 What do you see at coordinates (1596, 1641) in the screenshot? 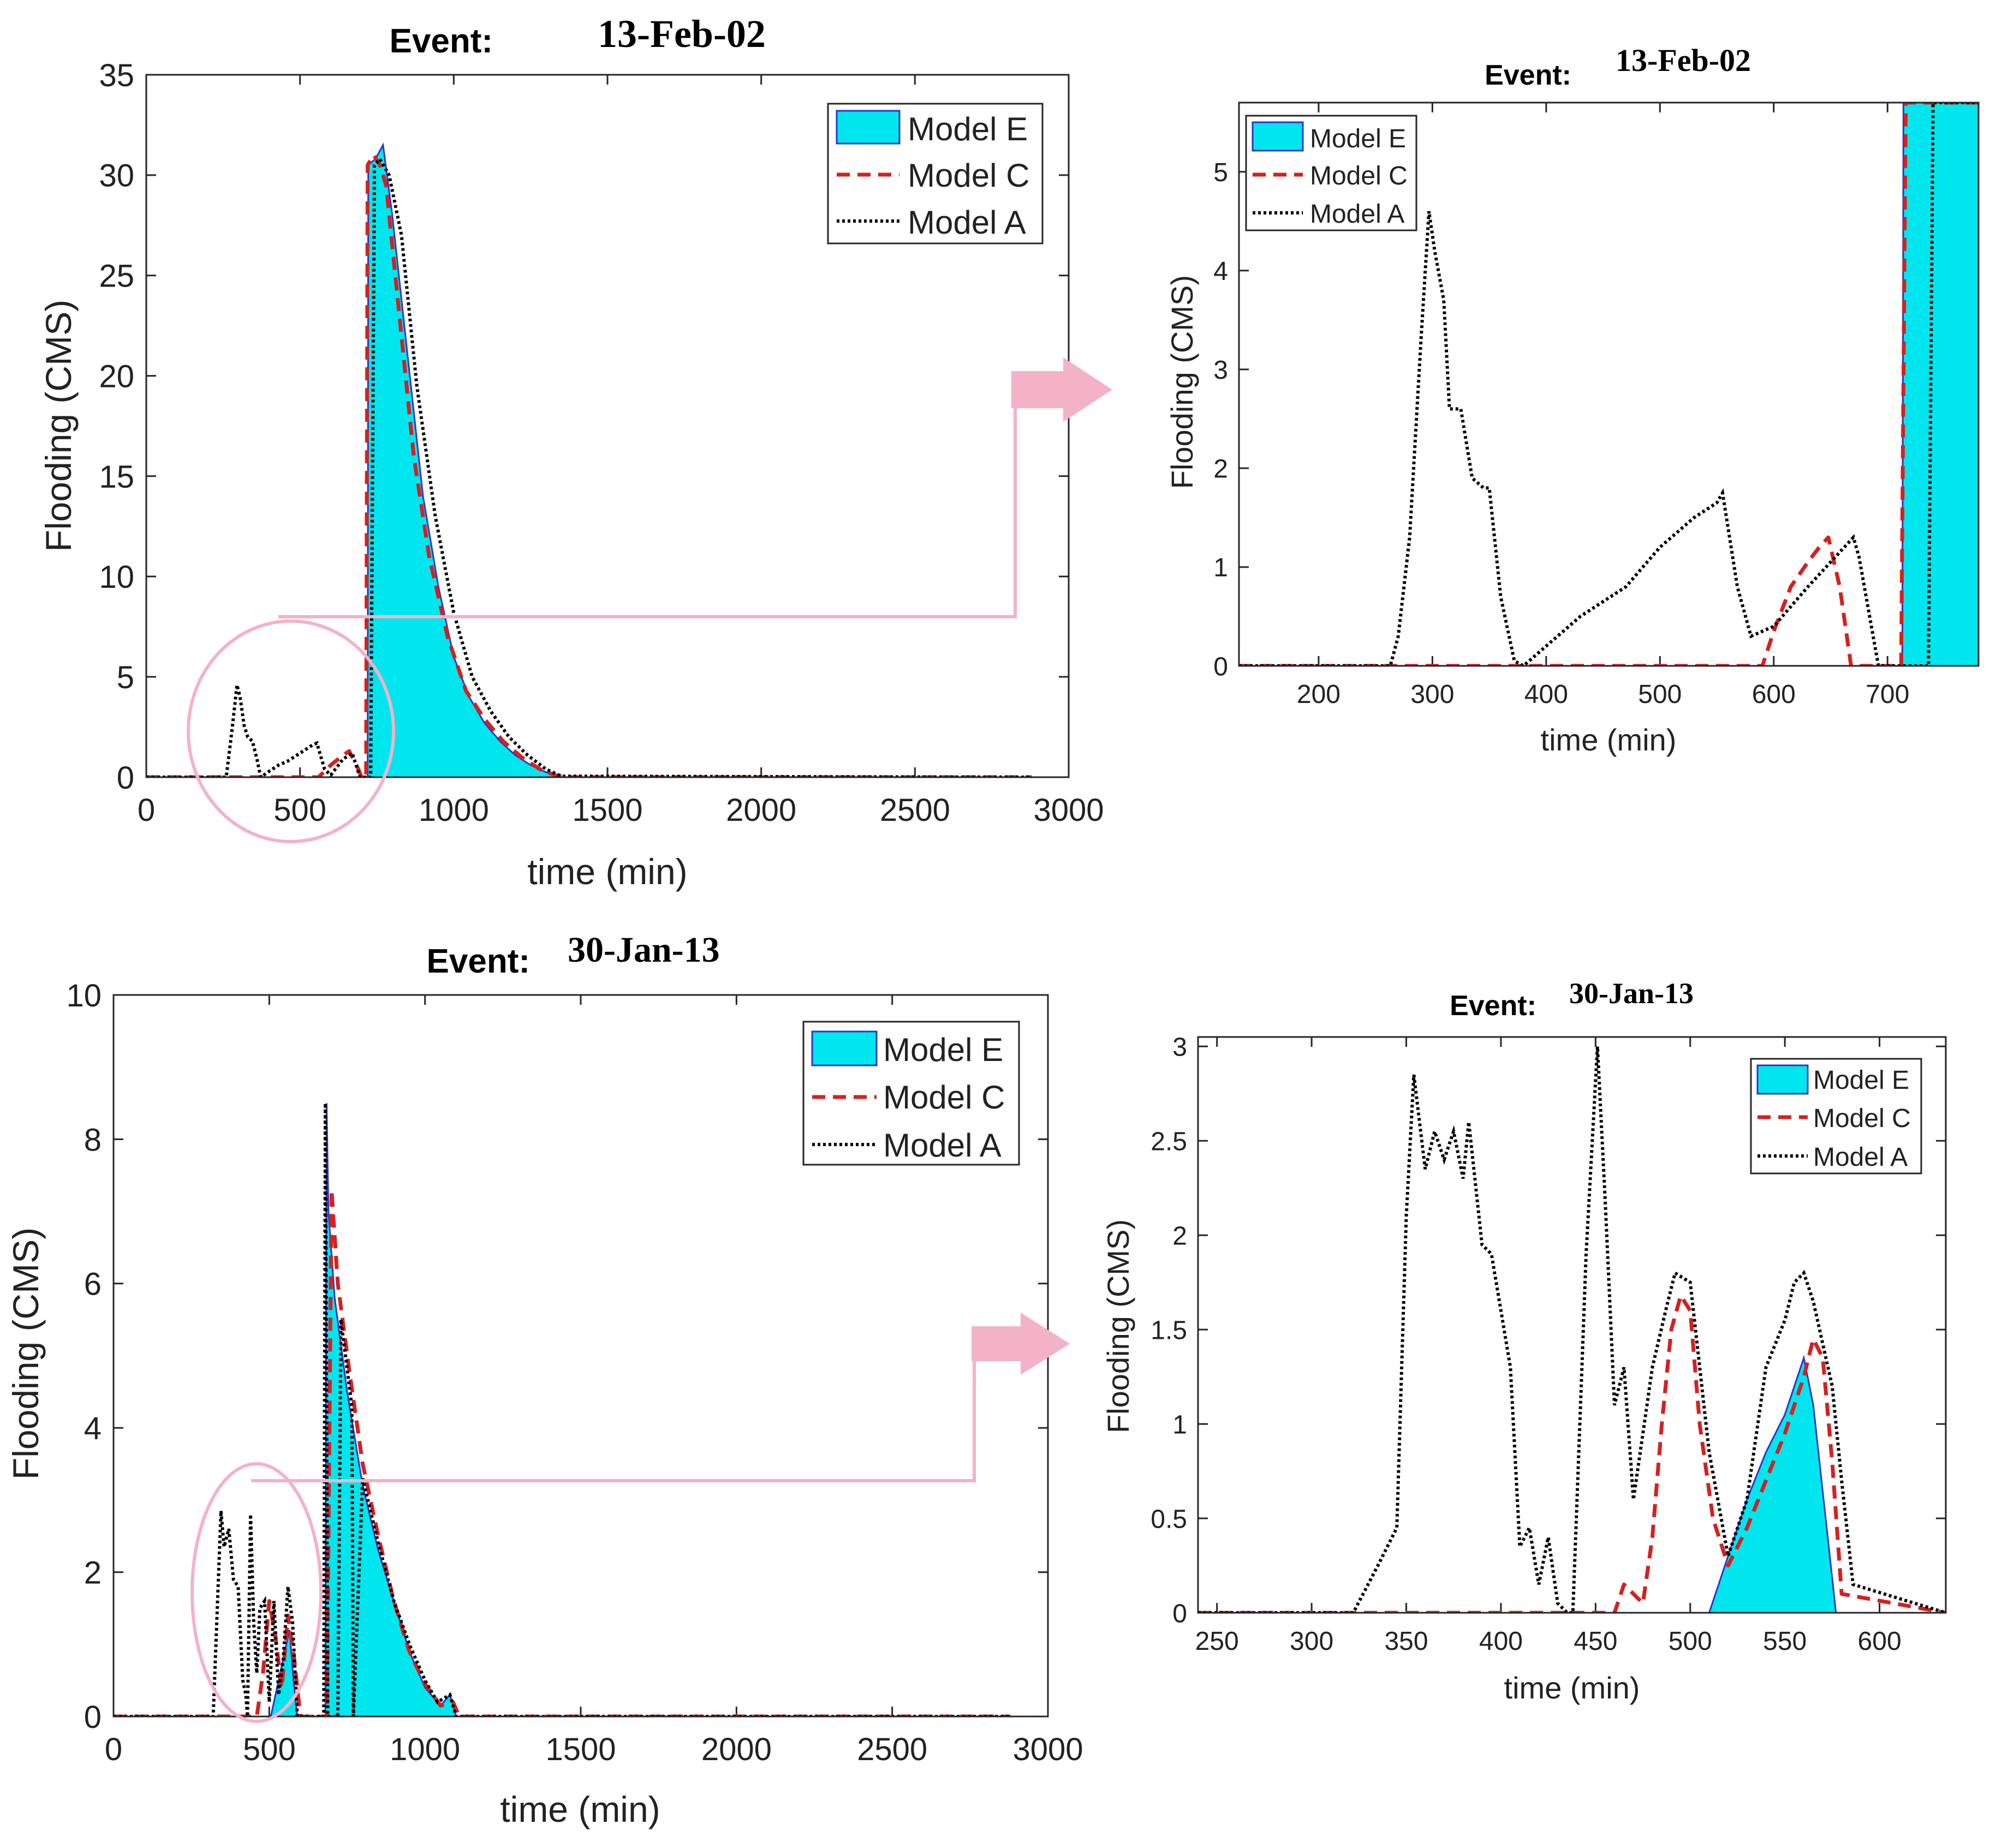
I see `x-tick-label: 450` at bounding box center [1596, 1641].